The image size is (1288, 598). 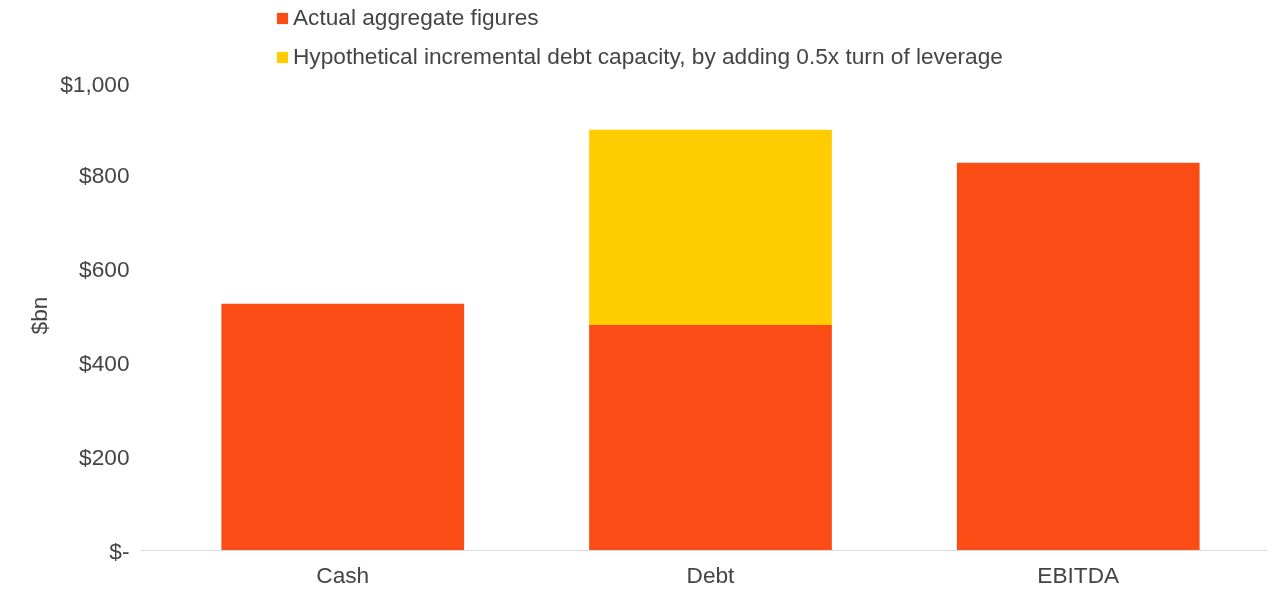 I want to click on x-tick-label: EBITDA, so click(x=1079, y=574).